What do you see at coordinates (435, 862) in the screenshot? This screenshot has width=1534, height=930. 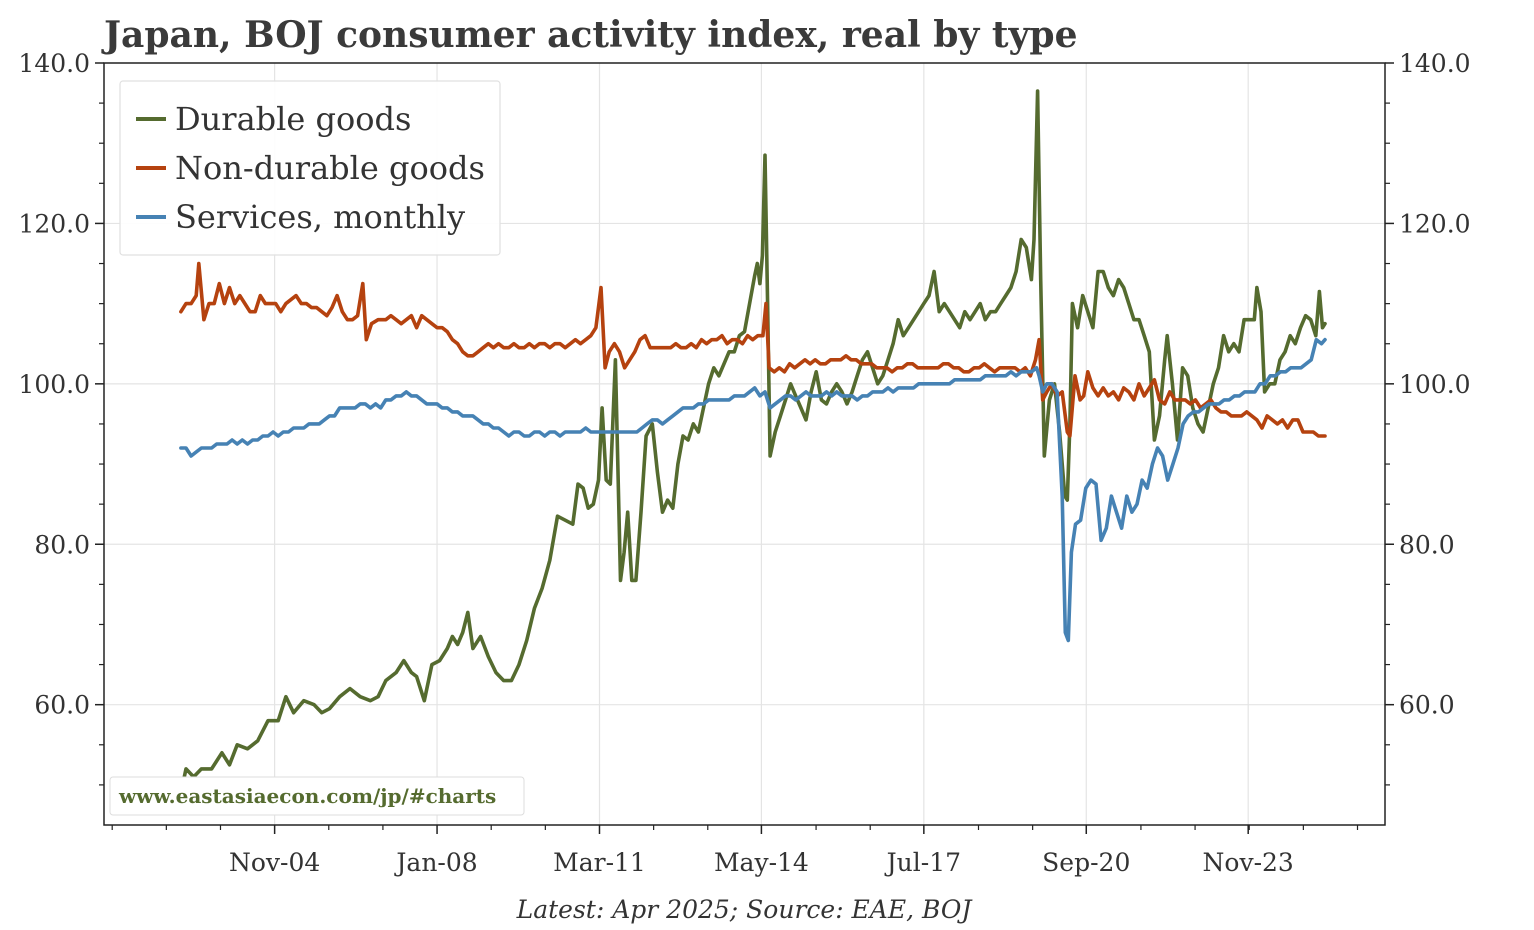 I see `x-tick-label: Jan-08` at bounding box center [435, 862].